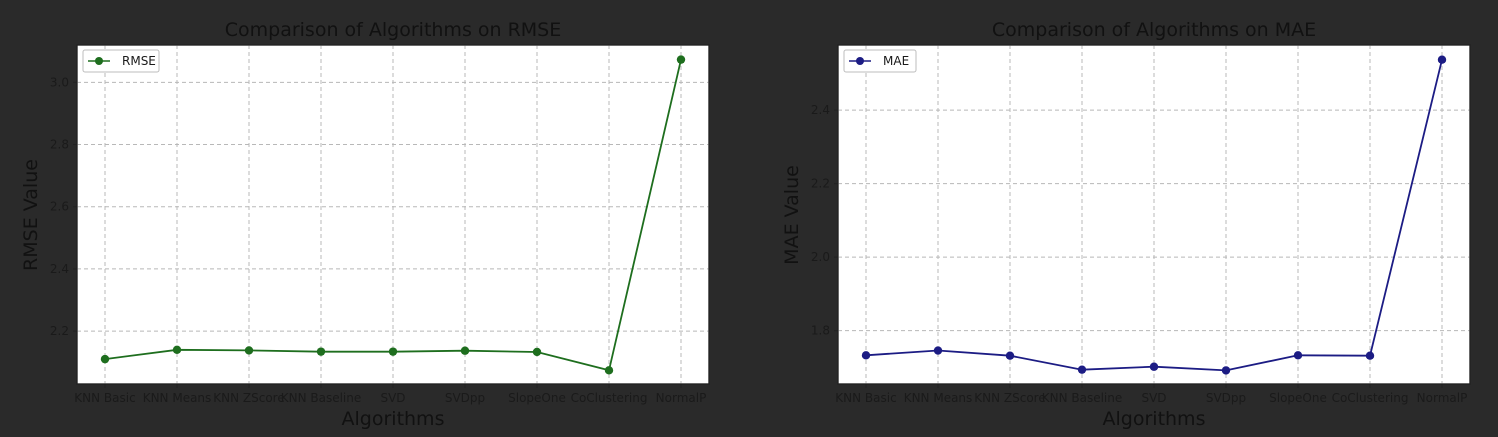 This screenshot has height=437, width=1498. Describe the element at coordinates (59, 145) in the screenshot. I see `y-tick-label: 2.8` at that location.